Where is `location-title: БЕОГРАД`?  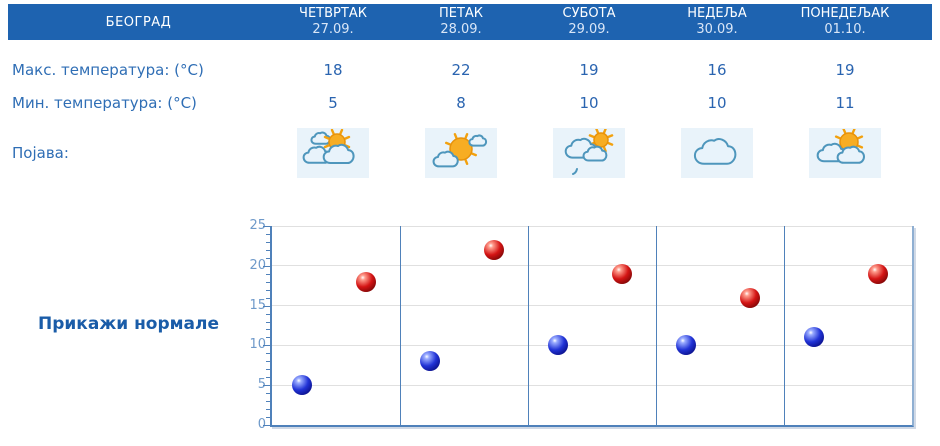 location-title: БЕОГРАД is located at coordinates (138, 22).